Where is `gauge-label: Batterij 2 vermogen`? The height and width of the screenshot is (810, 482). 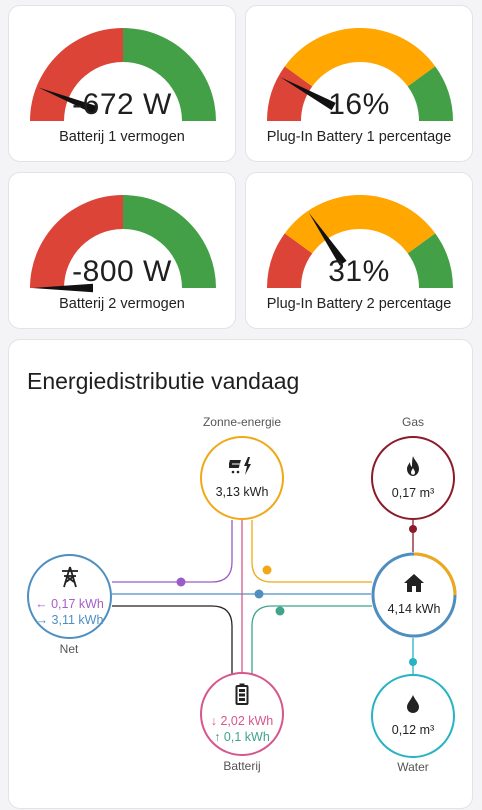
gauge-label: Batterij 2 vermogen is located at coordinates (122, 304).